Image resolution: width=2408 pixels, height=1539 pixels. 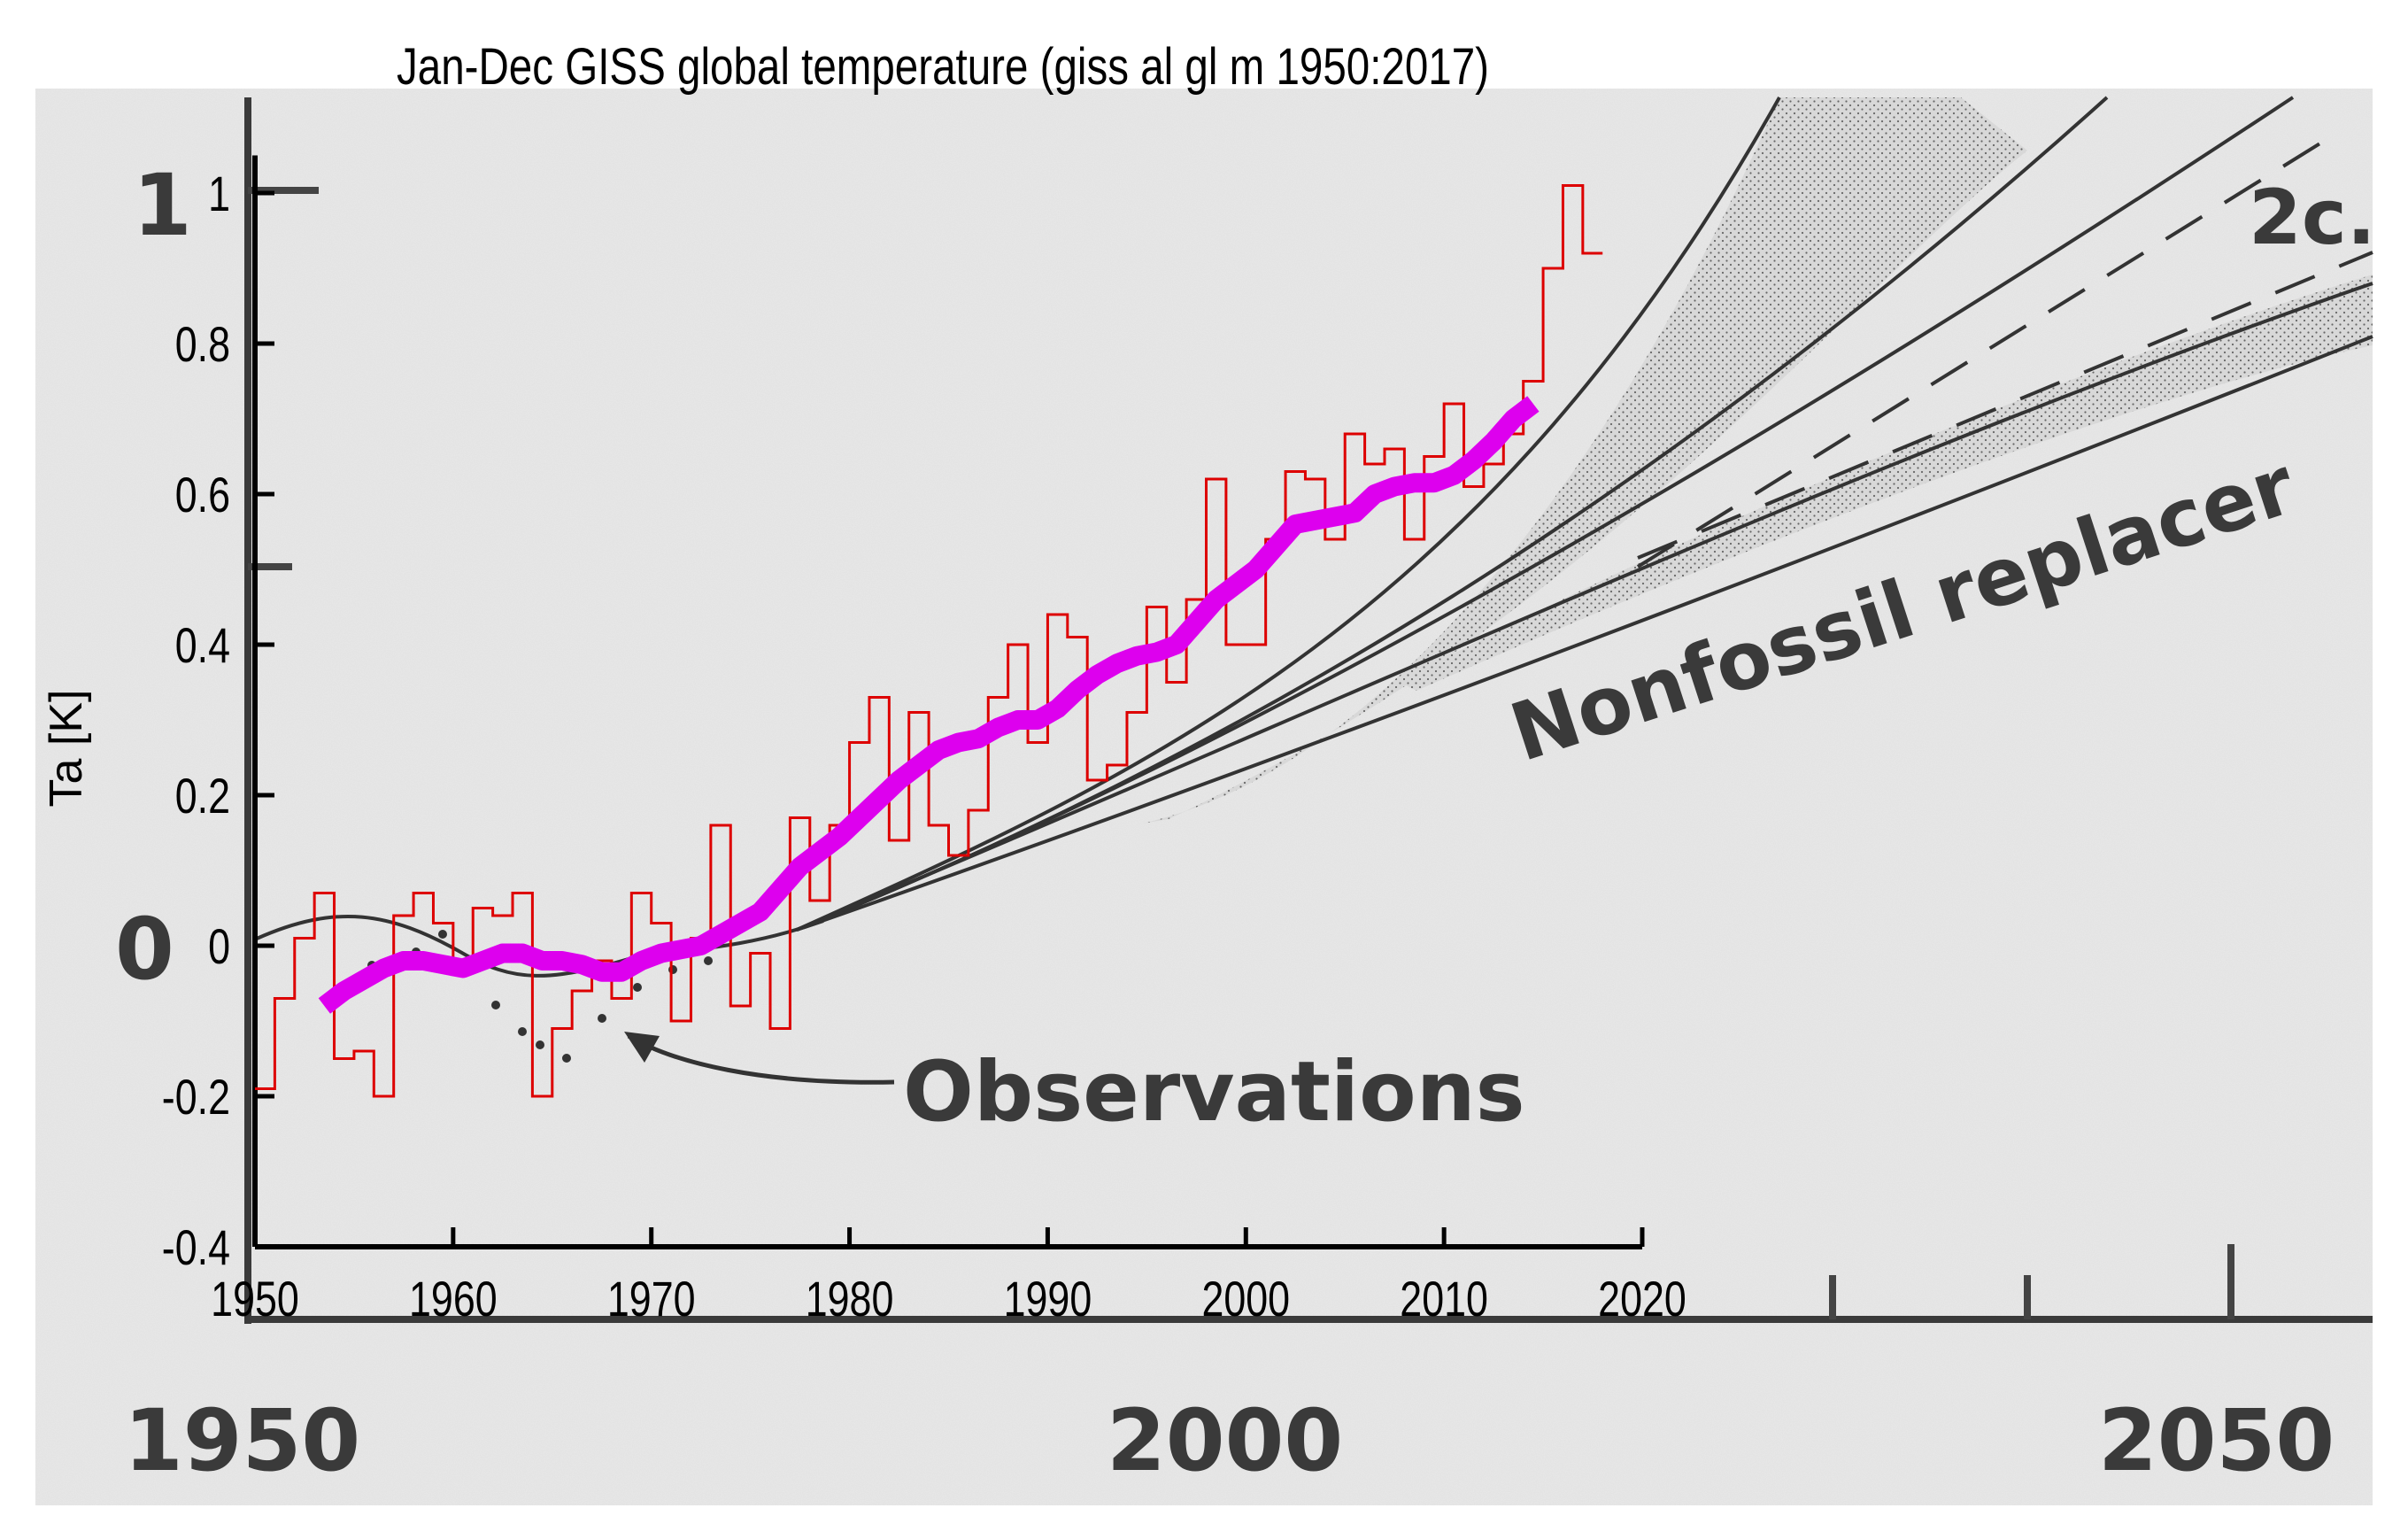 I want to click on old-x-label-2050: 2050, so click(x=2216, y=1441).